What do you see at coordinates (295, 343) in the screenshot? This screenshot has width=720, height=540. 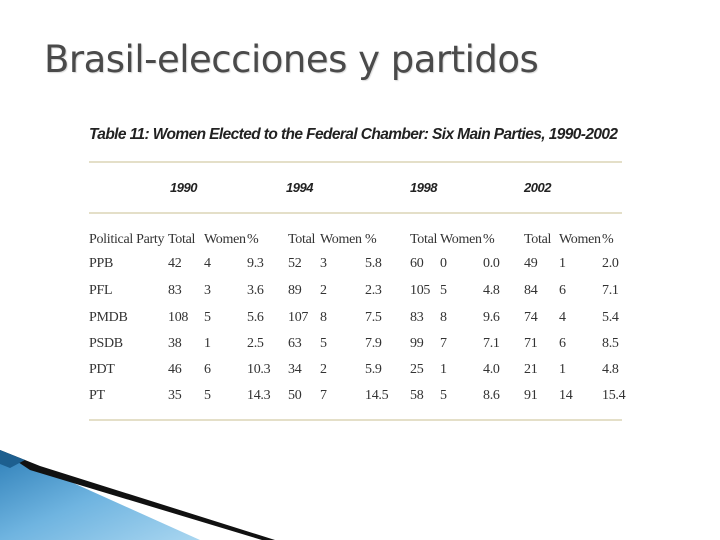 I see `table-cell-total-1994: 63` at bounding box center [295, 343].